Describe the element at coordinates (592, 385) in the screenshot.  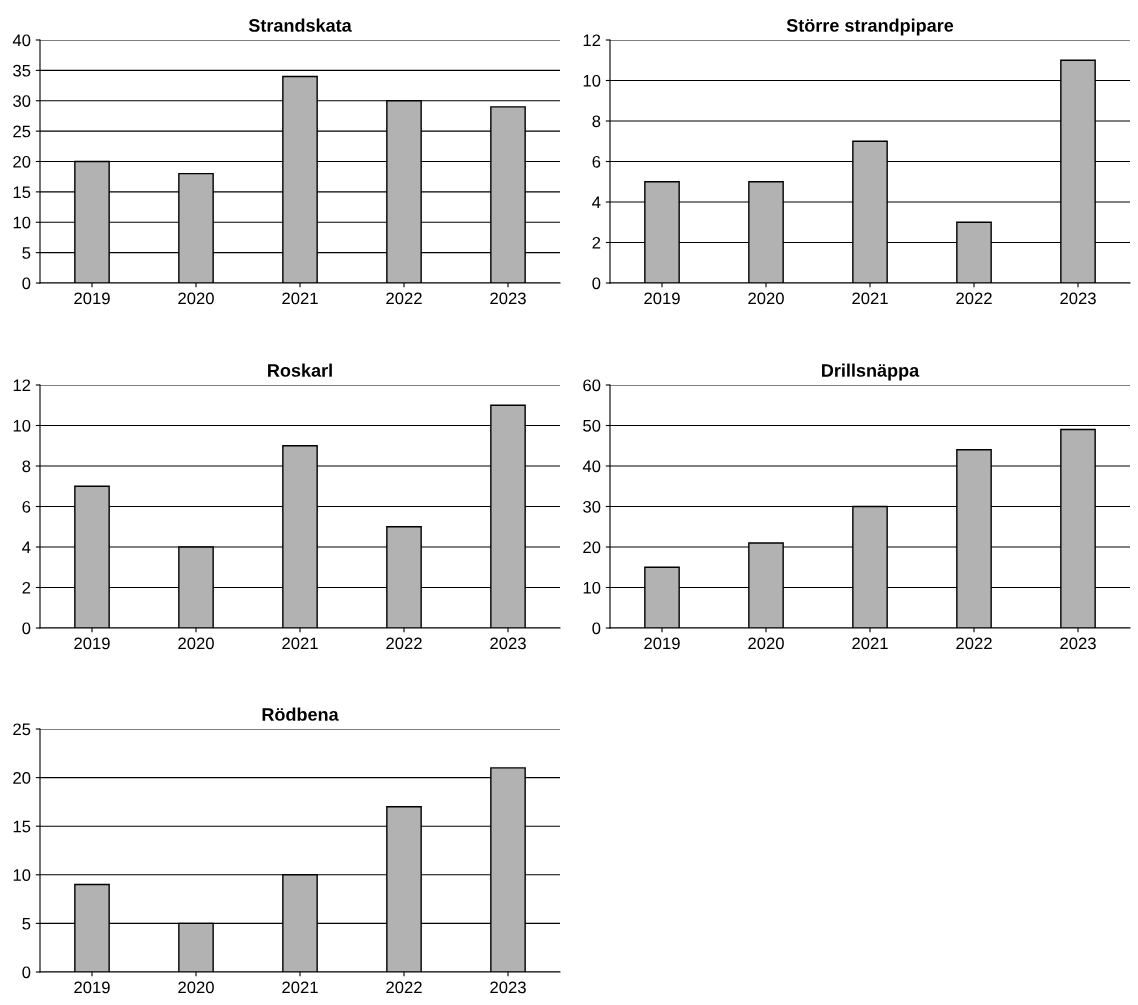
I see `y-tick-label: 60` at that location.